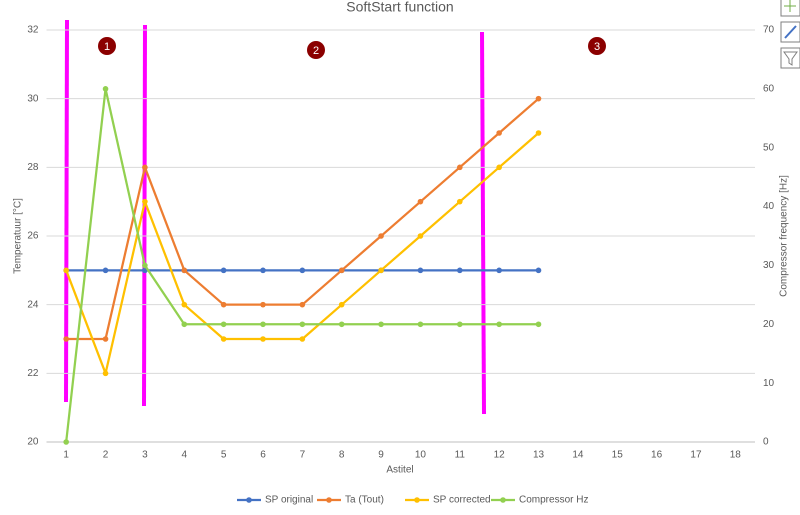 Image resolution: width=800 pixels, height=515 pixels. What do you see at coordinates (618, 455) in the screenshot?
I see `x-tick-label: 15` at bounding box center [618, 455].